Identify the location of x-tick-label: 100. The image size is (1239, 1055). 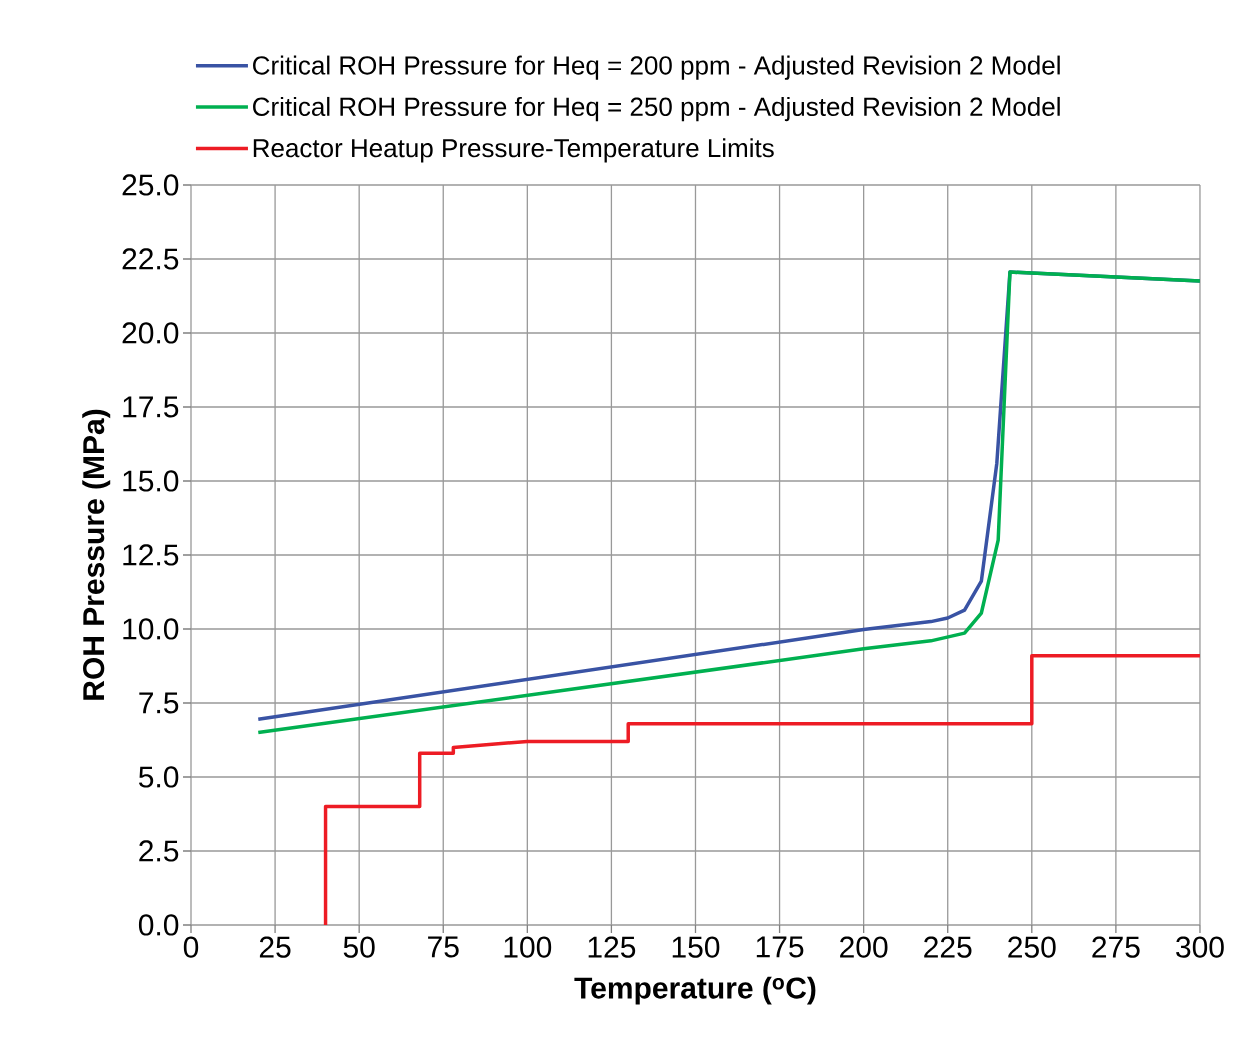
(528, 947).